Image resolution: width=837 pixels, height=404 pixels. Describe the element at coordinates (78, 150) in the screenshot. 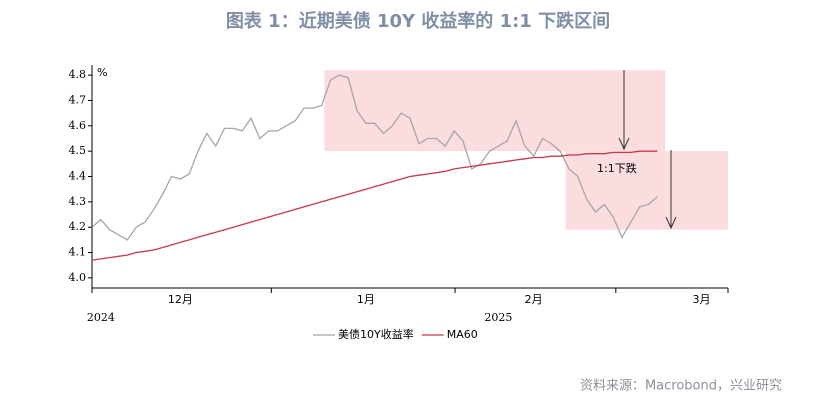

I see `y-tick-label: 4.5` at that location.